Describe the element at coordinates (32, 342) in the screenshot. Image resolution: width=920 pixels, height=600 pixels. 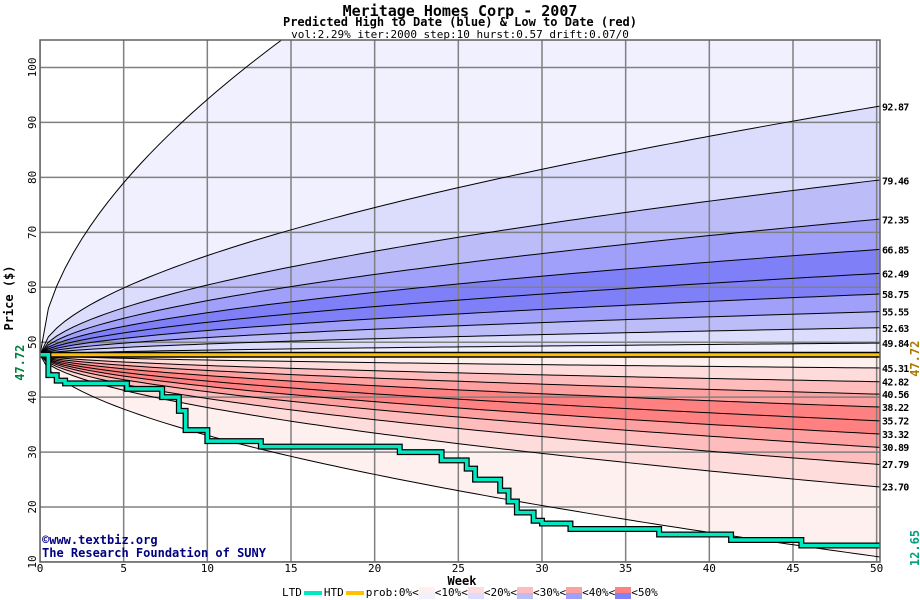
I see `y-tick-label: 50` at that location.